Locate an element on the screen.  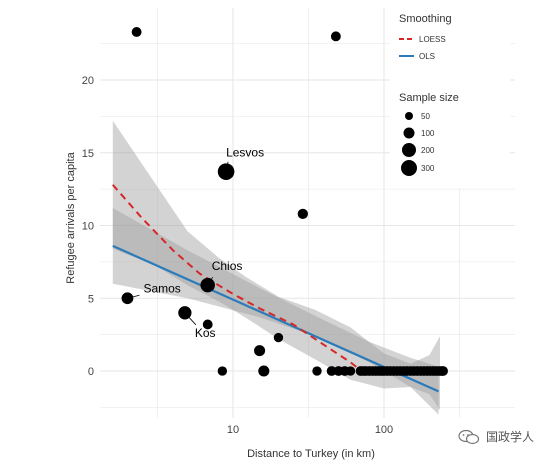
label-leader-chios is located at coordinates (210, 281).